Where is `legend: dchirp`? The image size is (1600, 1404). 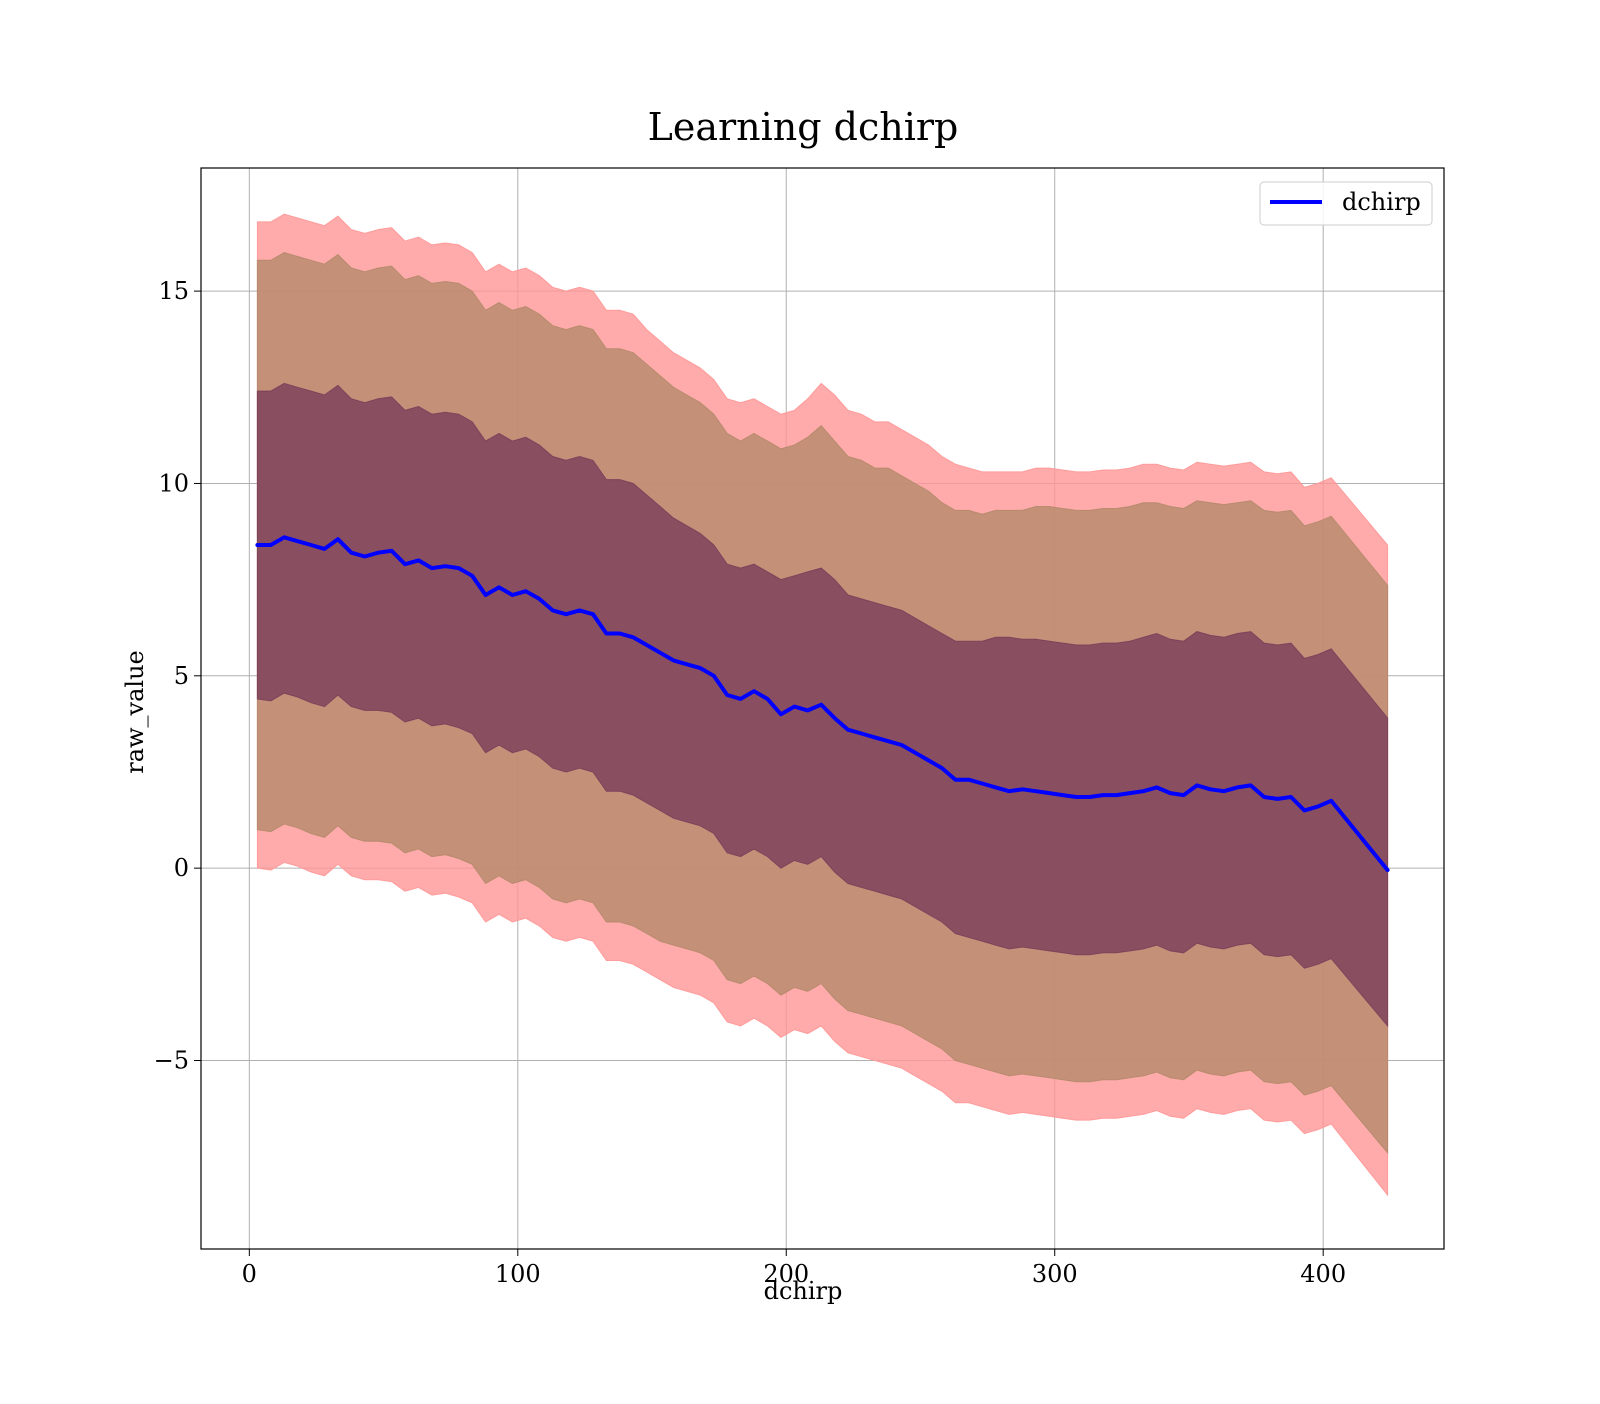 legend: dchirp is located at coordinates (1346, 203).